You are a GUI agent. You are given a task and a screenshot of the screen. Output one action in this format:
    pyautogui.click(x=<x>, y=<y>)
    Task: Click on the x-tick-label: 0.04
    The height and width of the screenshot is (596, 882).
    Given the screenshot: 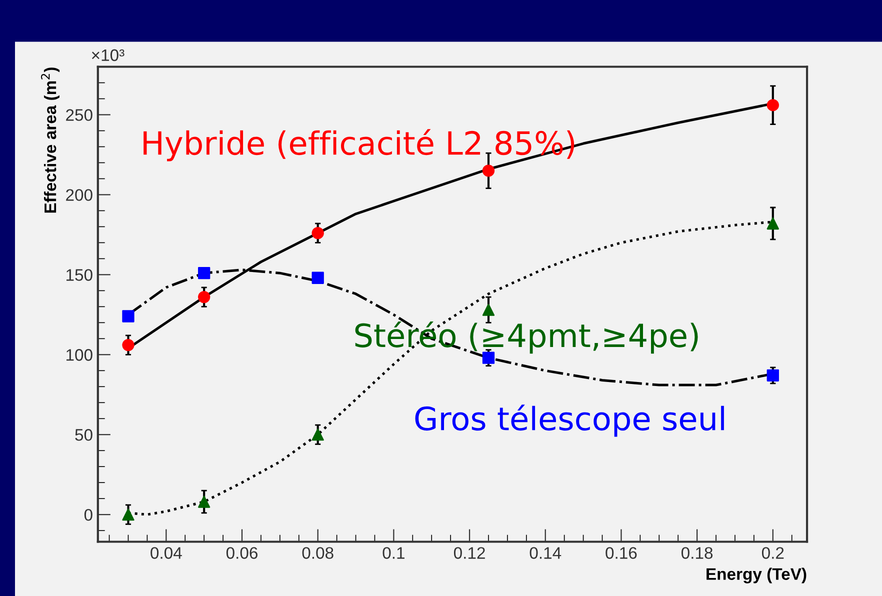 What is the action you would take?
    pyautogui.click(x=166, y=553)
    